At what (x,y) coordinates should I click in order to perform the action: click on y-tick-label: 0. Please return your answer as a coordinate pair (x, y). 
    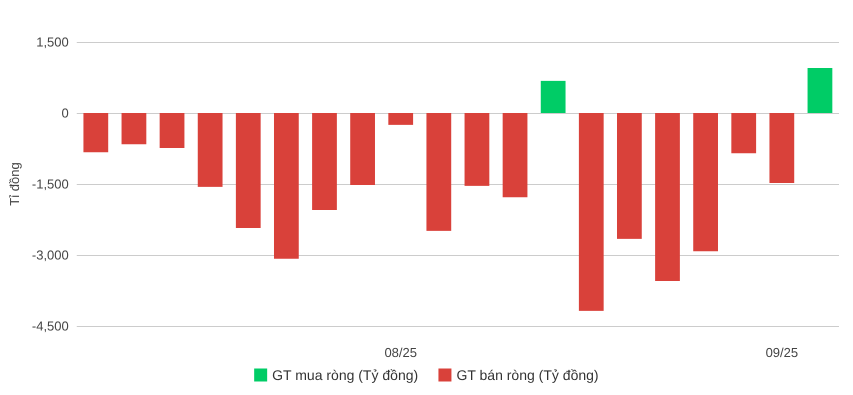
    Looking at the image, I should click on (65, 113).